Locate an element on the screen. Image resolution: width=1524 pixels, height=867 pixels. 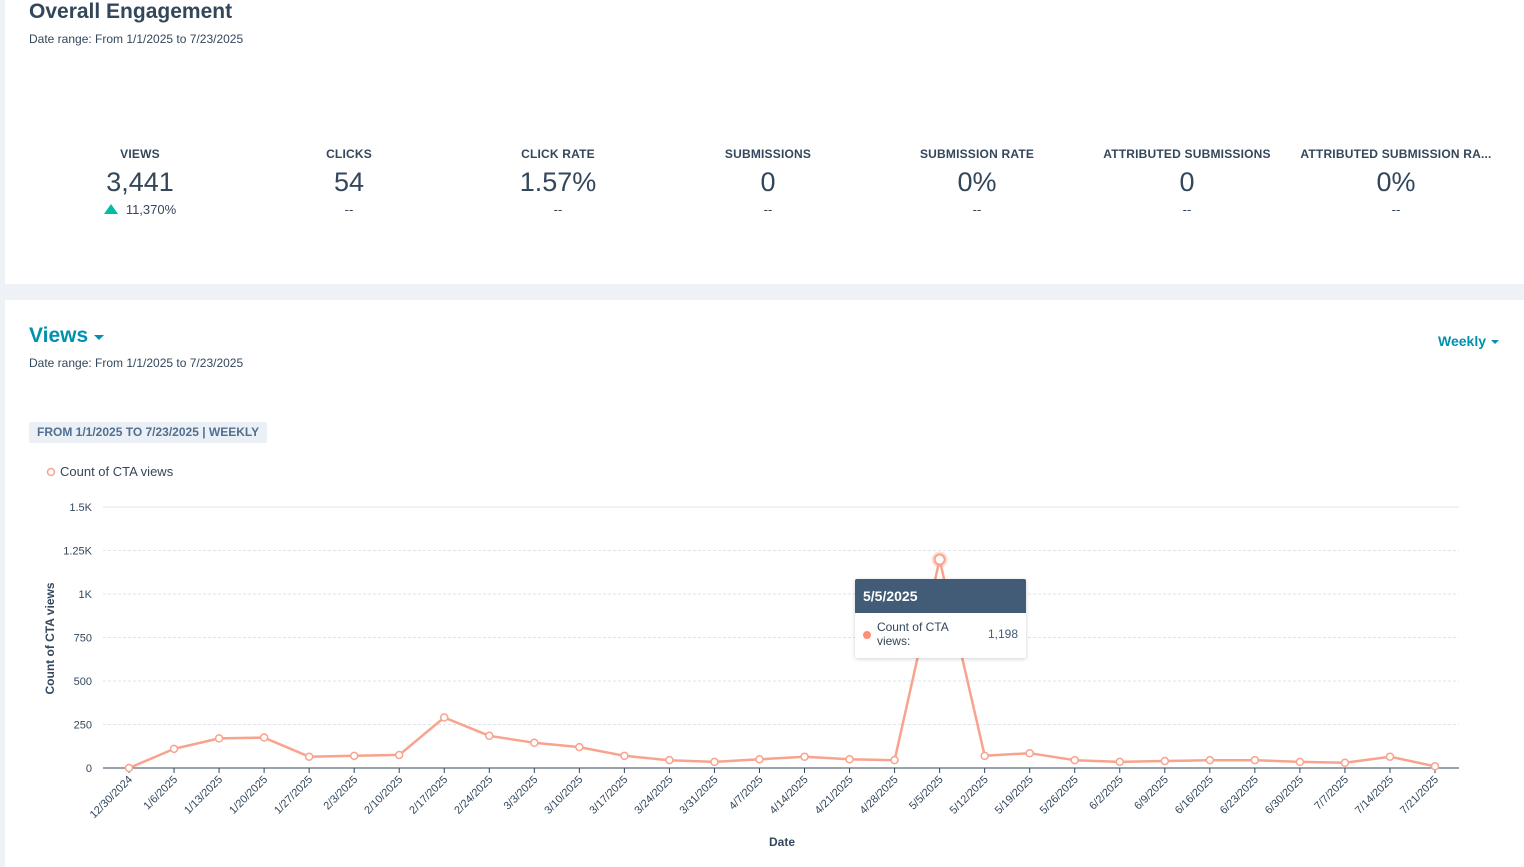
x-tick-label: 4/7/2025 is located at coordinates (746, 793).